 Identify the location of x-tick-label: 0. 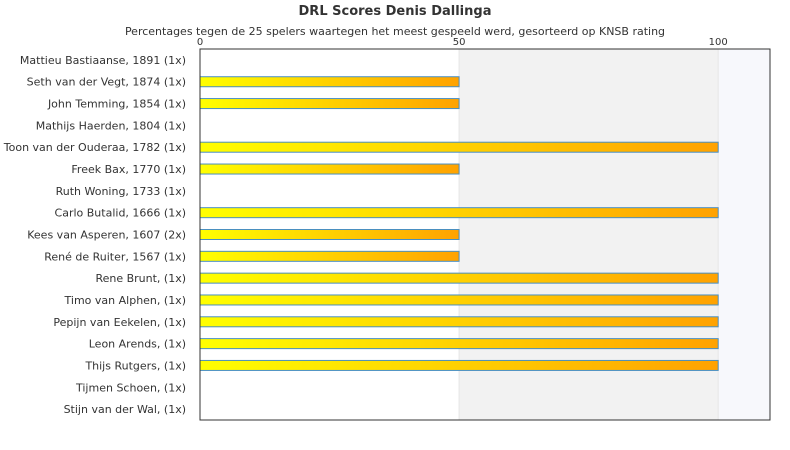
(200, 42).